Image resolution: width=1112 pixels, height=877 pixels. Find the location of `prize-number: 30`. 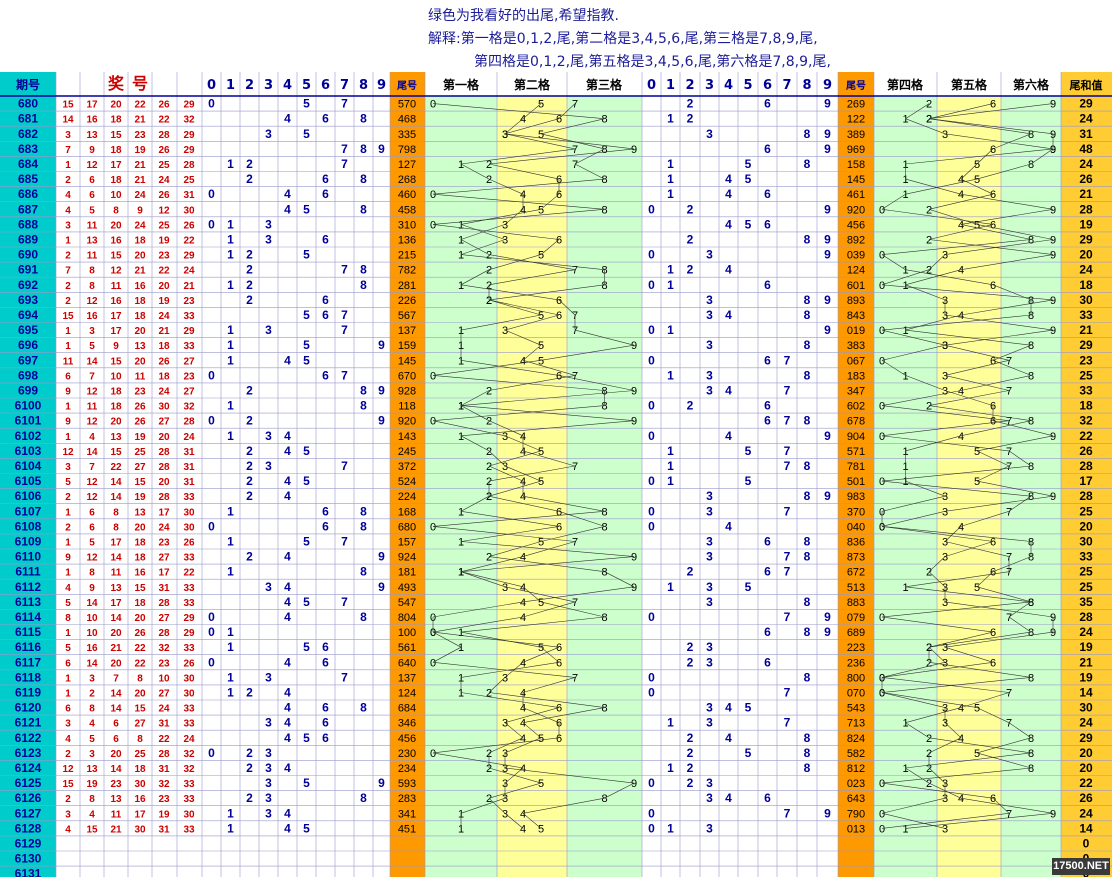

prize-number: 30 is located at coordinates (189, 527).